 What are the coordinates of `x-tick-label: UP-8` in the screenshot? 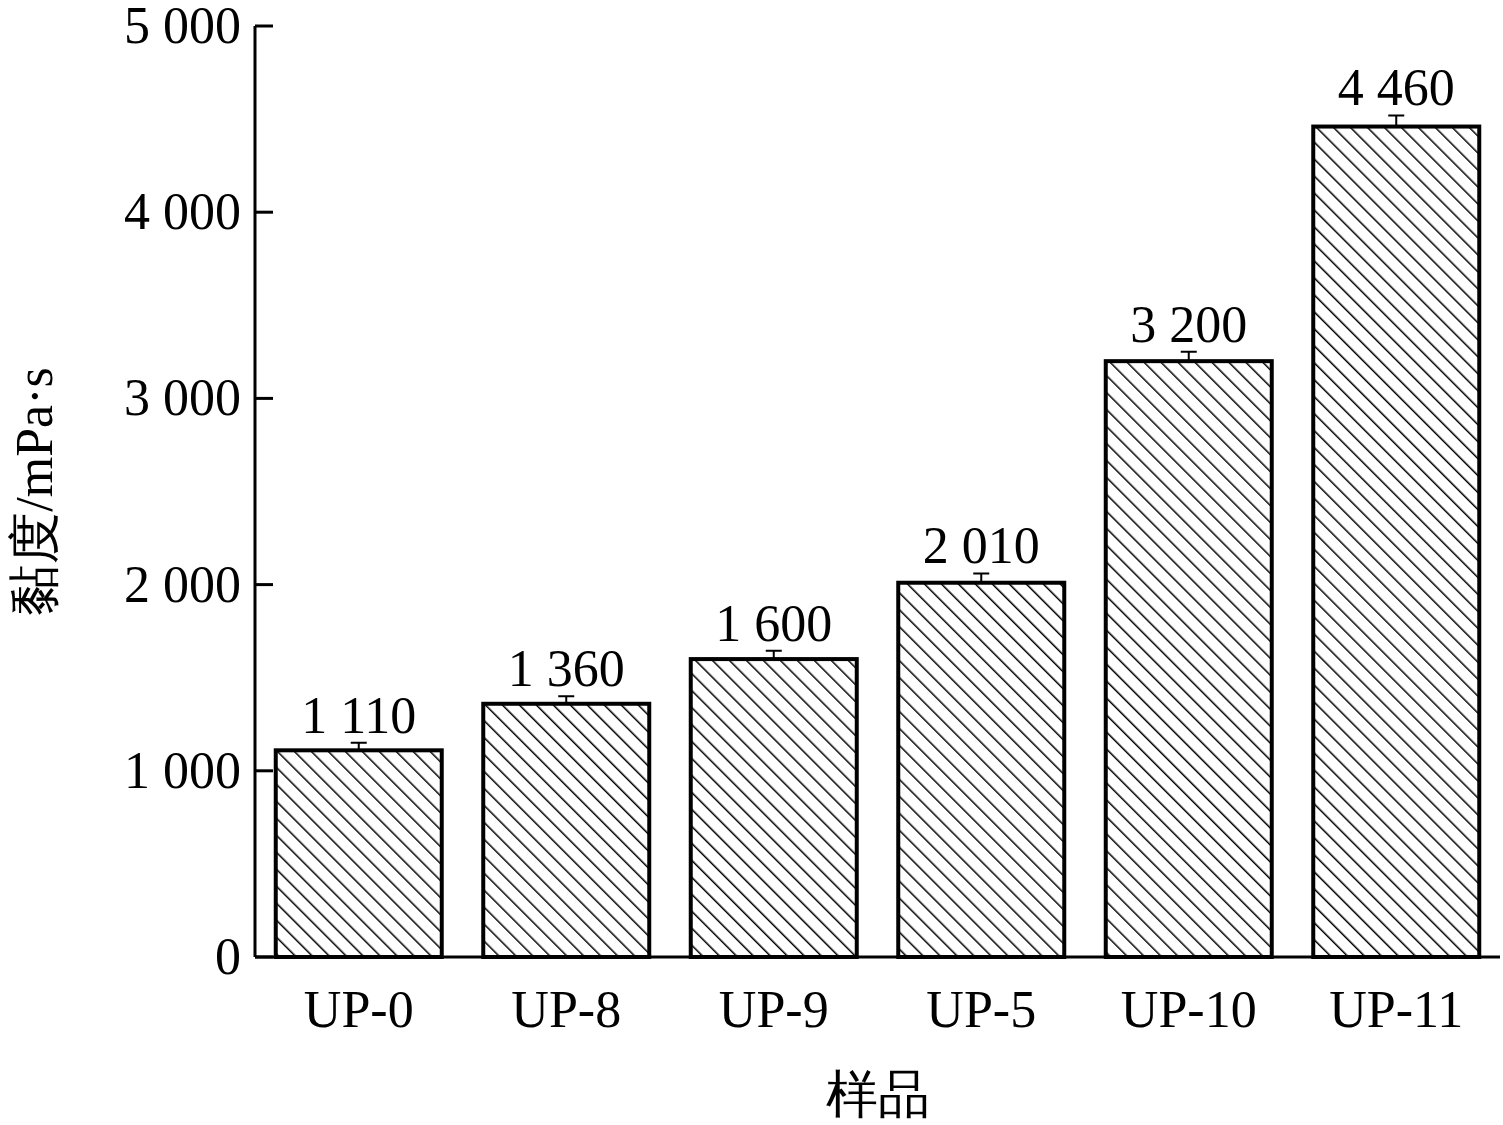 It's located at (566, 1009).